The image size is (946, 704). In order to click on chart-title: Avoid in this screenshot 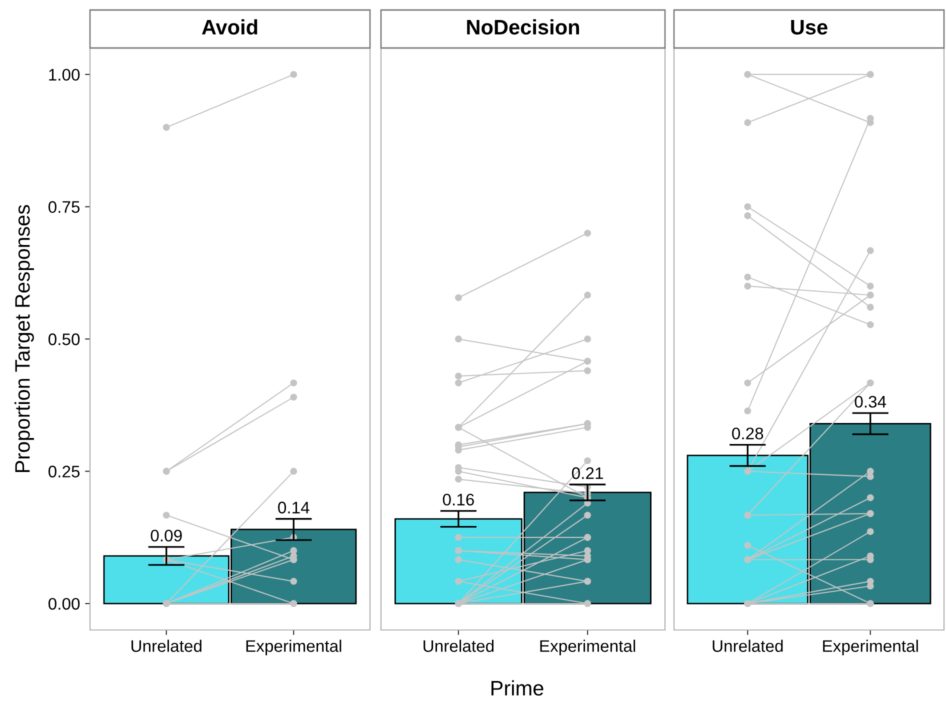, I will do `click(230, 27)`.